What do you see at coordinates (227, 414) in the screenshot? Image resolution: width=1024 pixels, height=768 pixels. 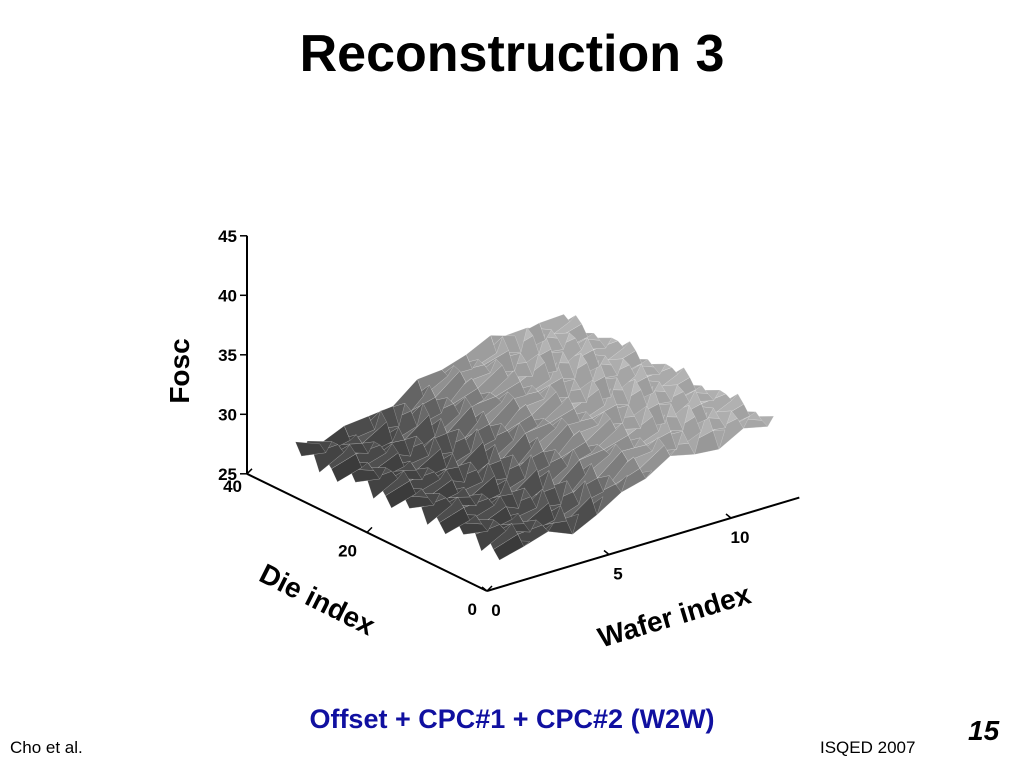 I see `z-tick-label: 30` at bounding box center [227, 414].